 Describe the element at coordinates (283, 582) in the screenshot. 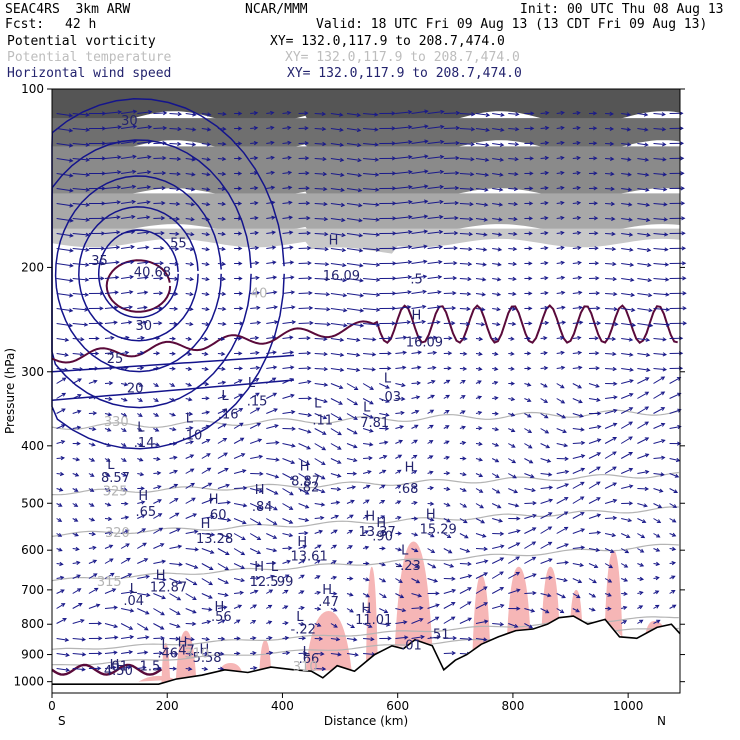

I see `contour-label: .99` at that location.